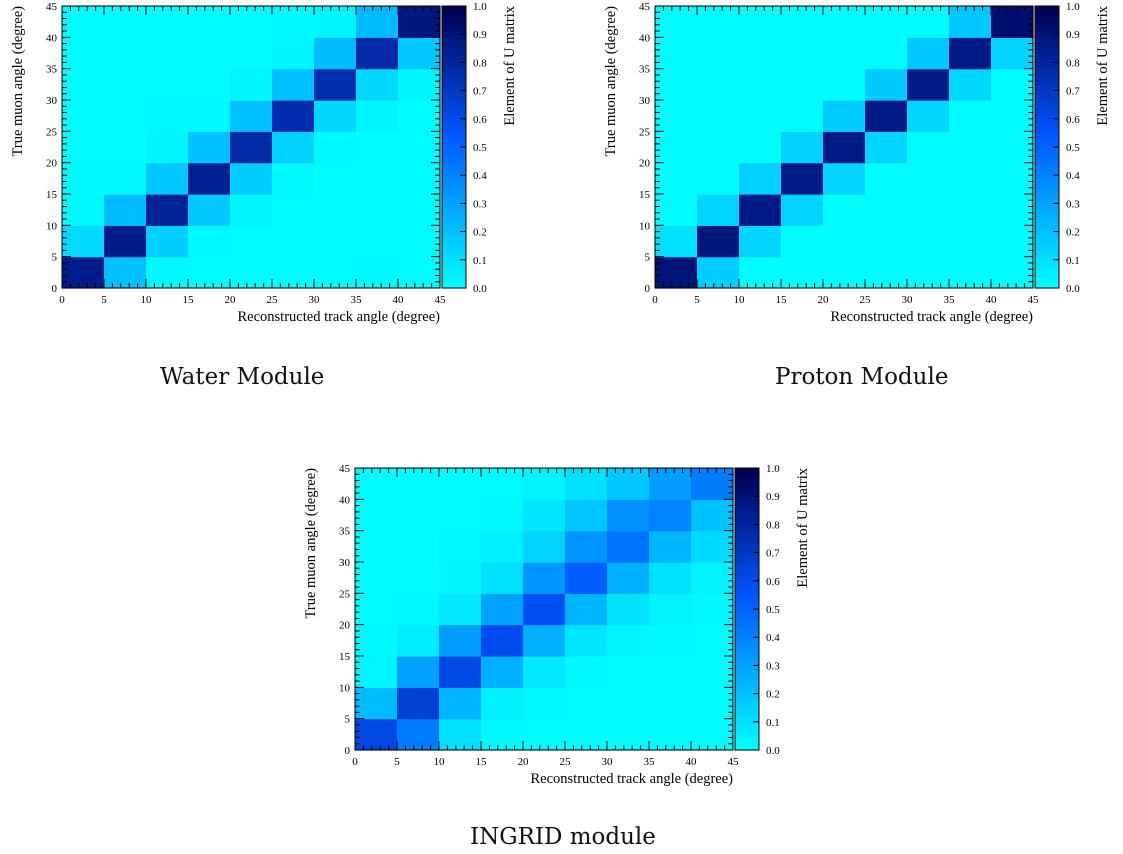  Describe the element at coordinates (908, 300) in the screenshot. I see `x-tick-label: 30` at that location.